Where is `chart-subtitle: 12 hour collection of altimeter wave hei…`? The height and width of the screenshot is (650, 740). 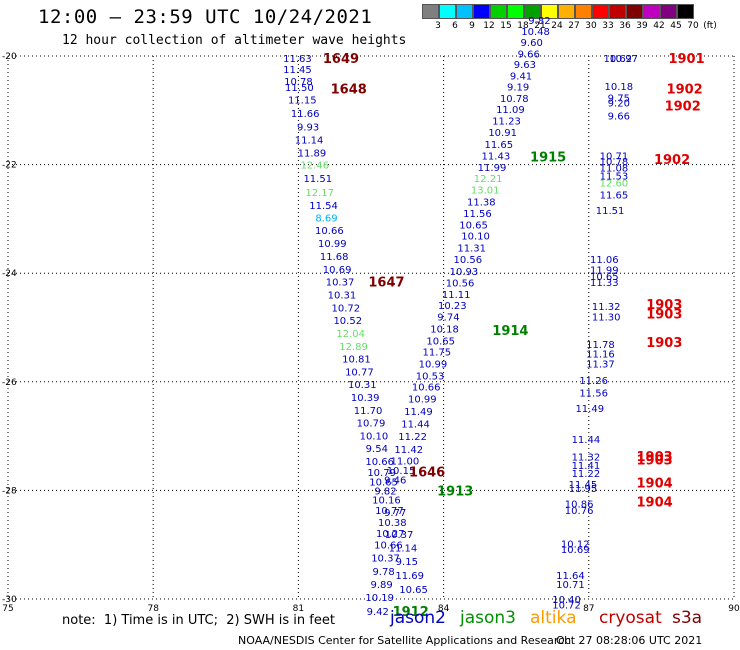 chart-subtitle: 12 hour collection of altimeter wave hei… is located at coordinates (234, 40).